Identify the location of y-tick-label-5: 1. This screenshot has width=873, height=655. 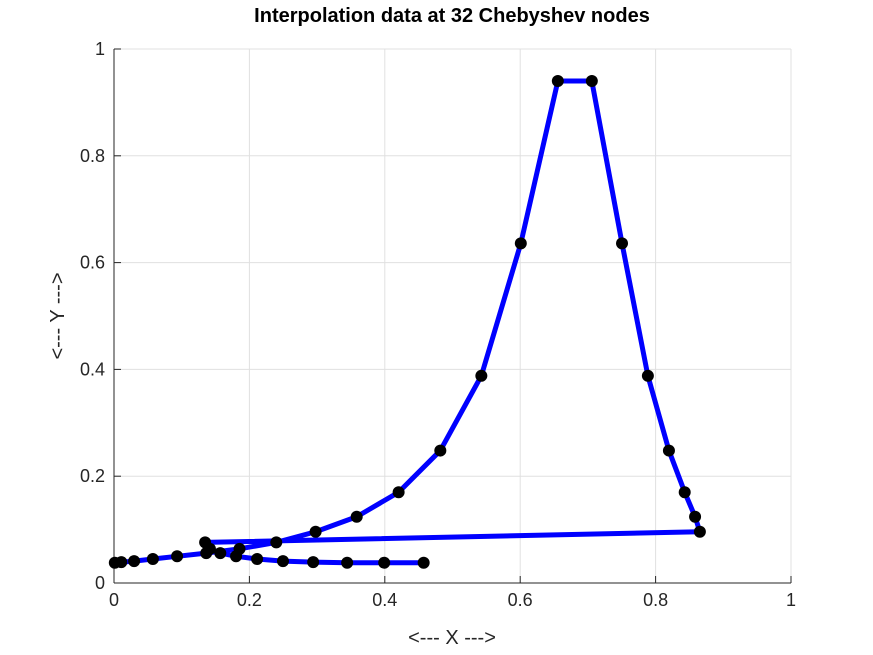
(100, 49).